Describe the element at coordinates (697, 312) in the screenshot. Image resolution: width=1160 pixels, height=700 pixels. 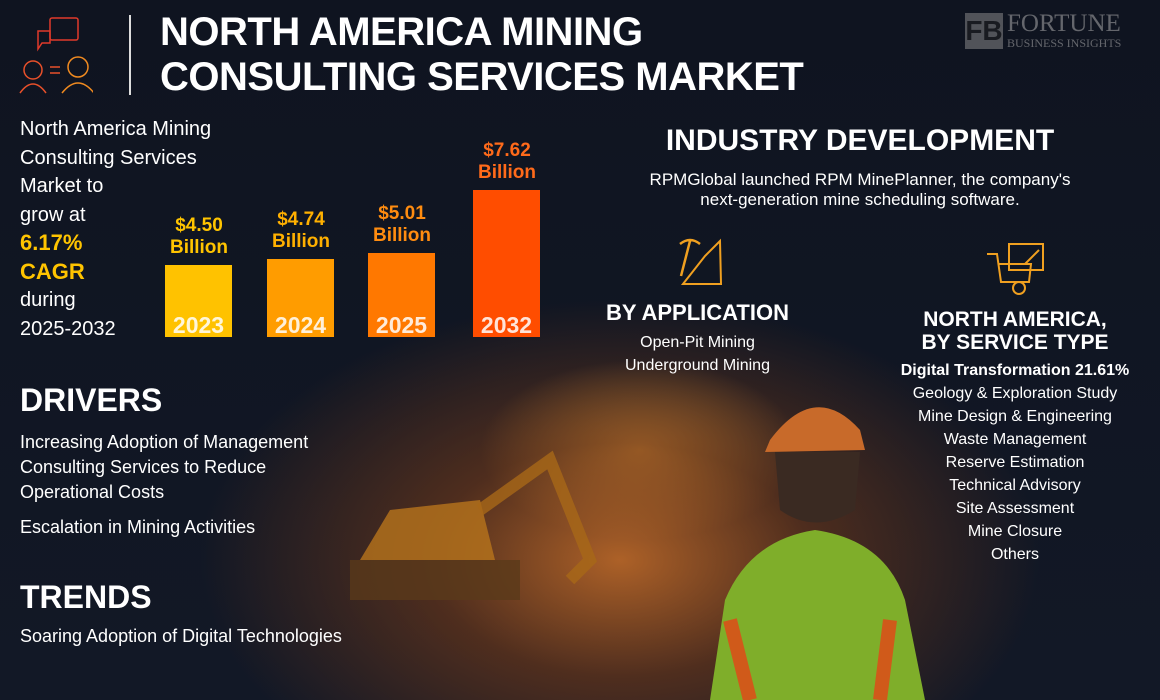
I see `by-application-heading: BY APPLICATION` at that location.